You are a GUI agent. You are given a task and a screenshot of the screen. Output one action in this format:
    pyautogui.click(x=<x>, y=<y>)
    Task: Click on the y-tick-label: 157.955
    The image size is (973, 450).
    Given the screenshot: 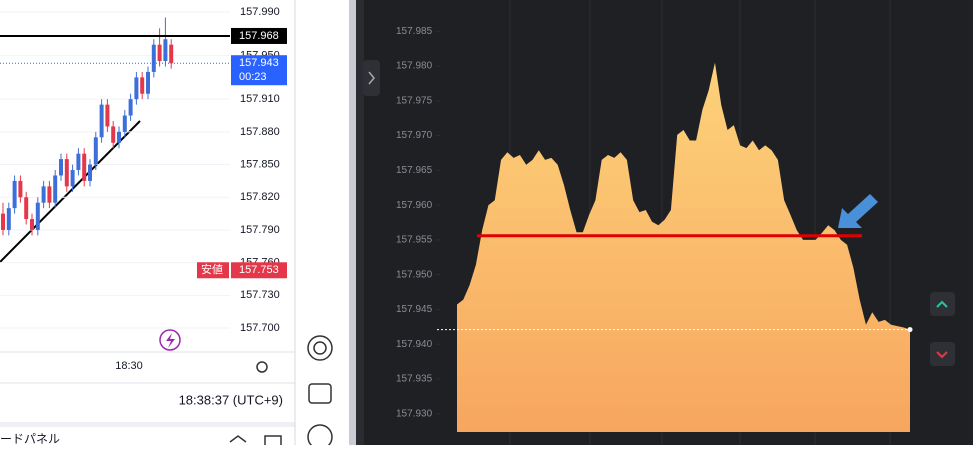 What is the action you would take?
    pyautogui.click(x=414, y=240)
    